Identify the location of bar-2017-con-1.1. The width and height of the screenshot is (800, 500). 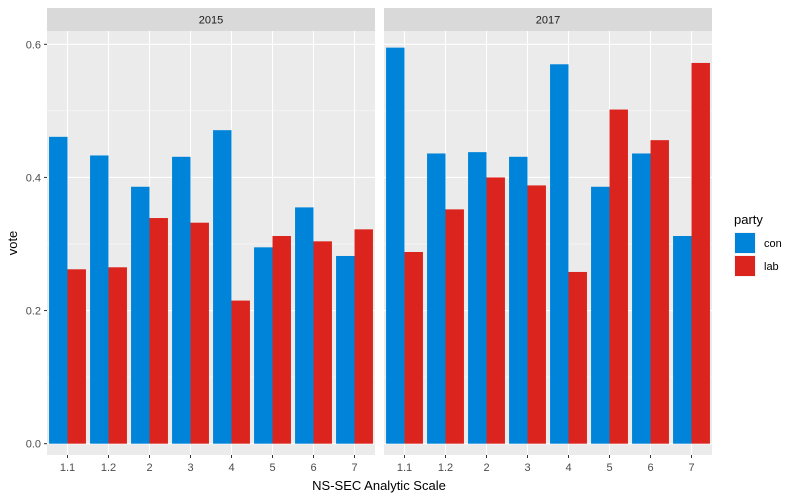
(395, 245).